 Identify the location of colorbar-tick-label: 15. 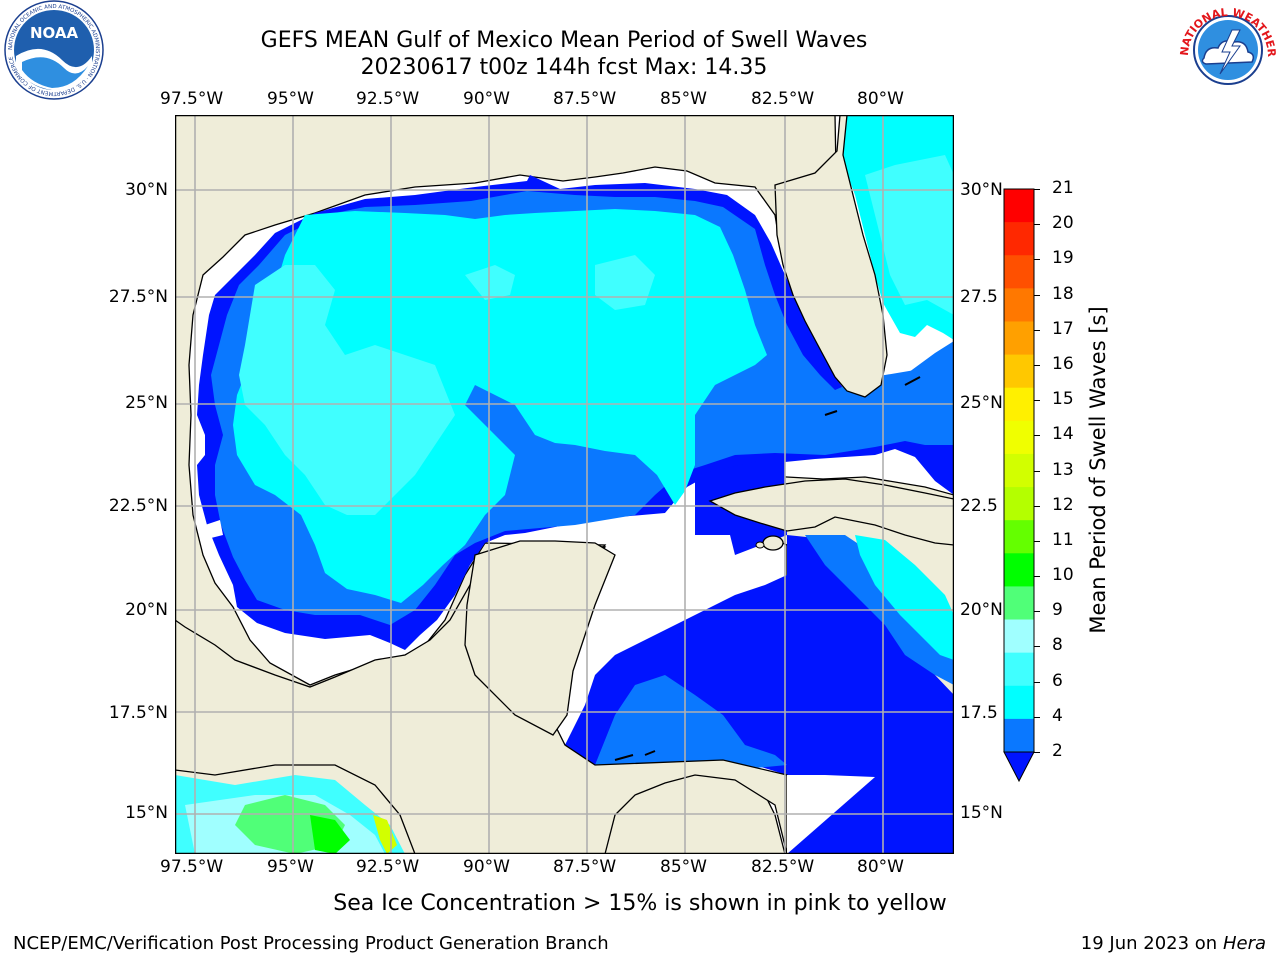
(1063, 399).